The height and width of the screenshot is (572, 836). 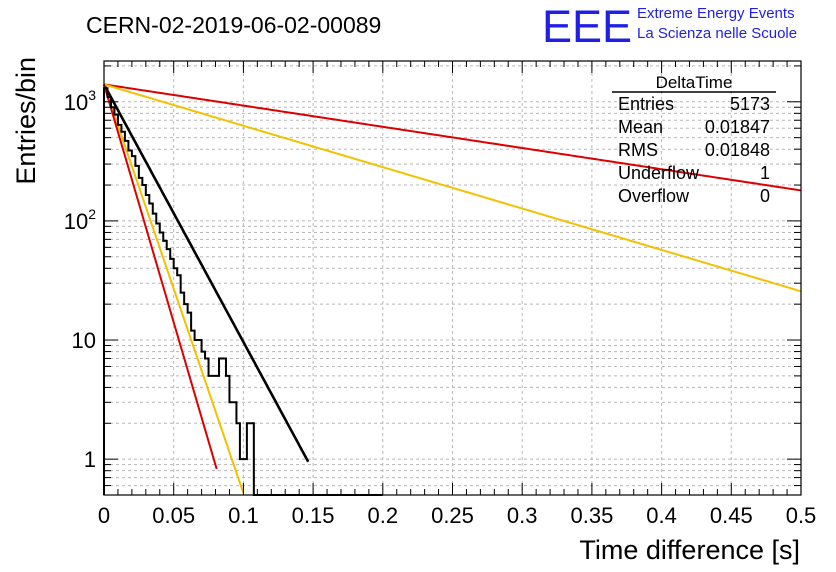 I want to click on stats-value: 0, so click(x=765, y=196).